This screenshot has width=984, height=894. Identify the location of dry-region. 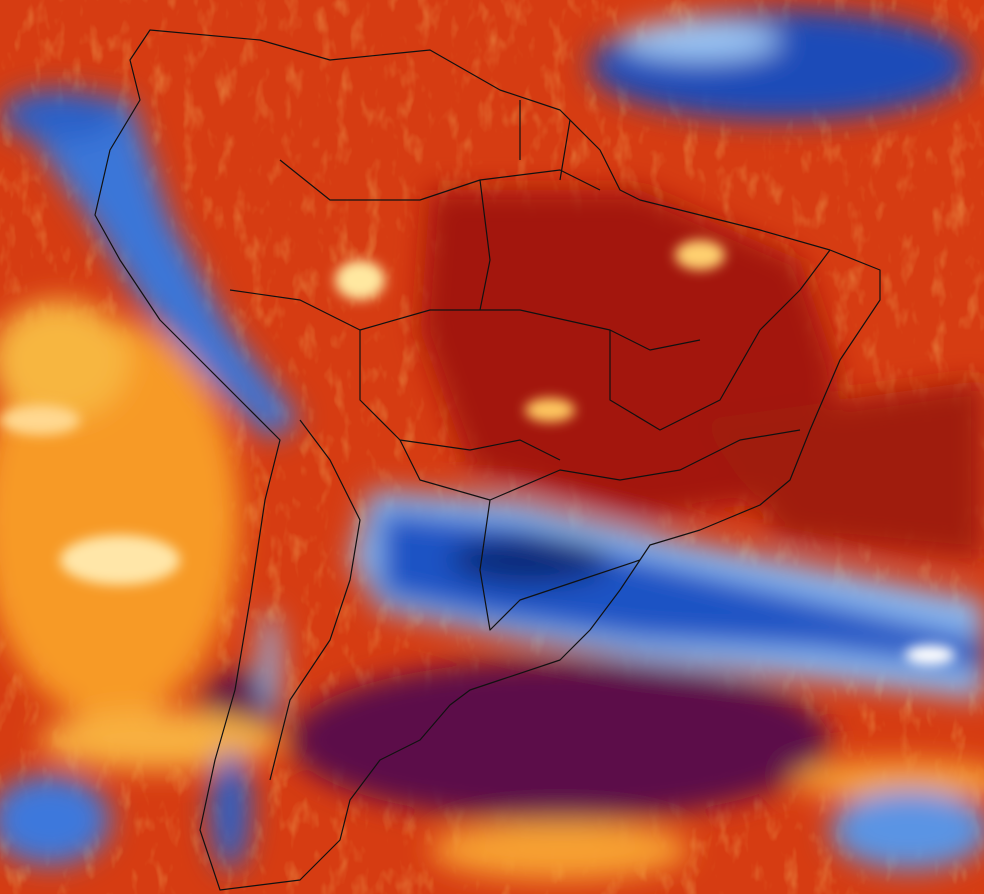
(842, 470).